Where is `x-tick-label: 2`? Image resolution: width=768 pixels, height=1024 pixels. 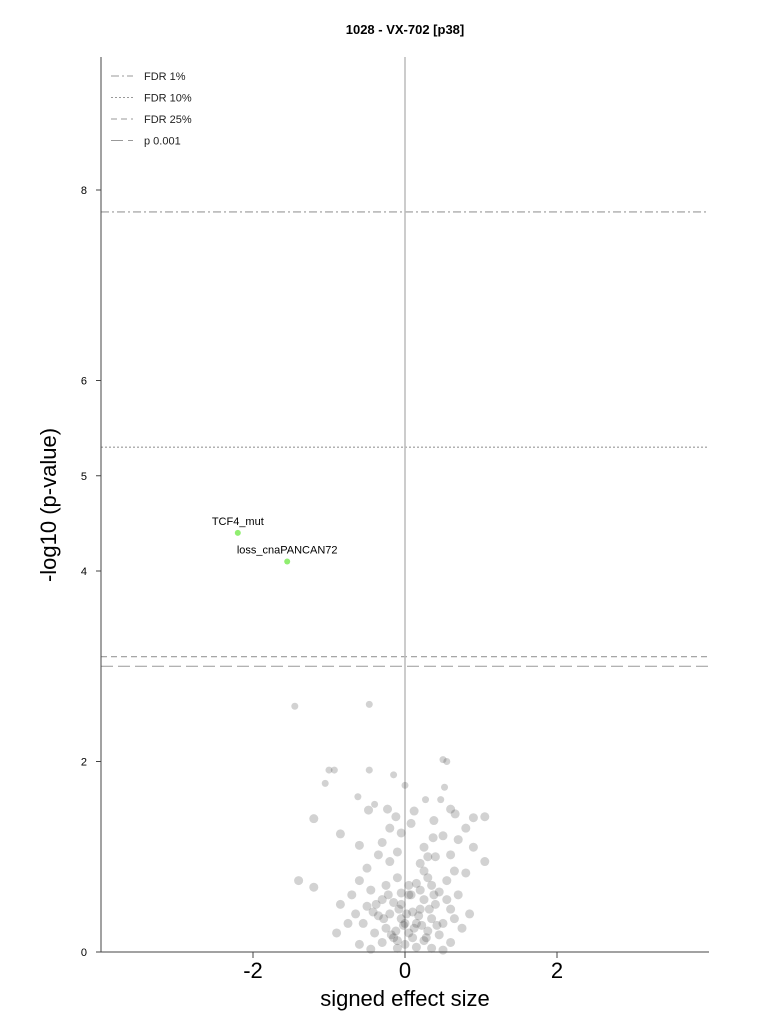 x-tick-label: 2 is located at coordinates (557, 970).